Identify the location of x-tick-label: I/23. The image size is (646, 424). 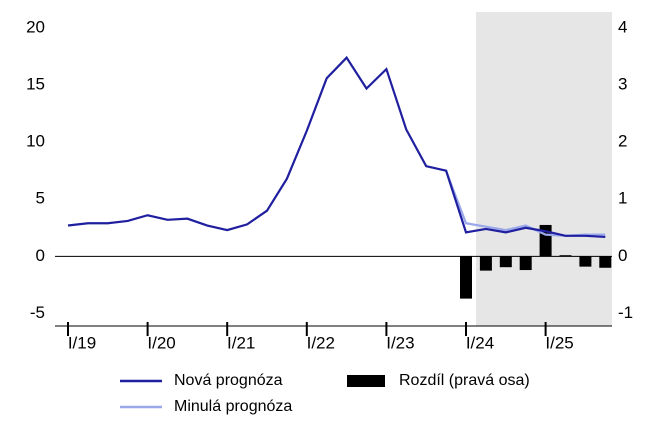
(400, 342).